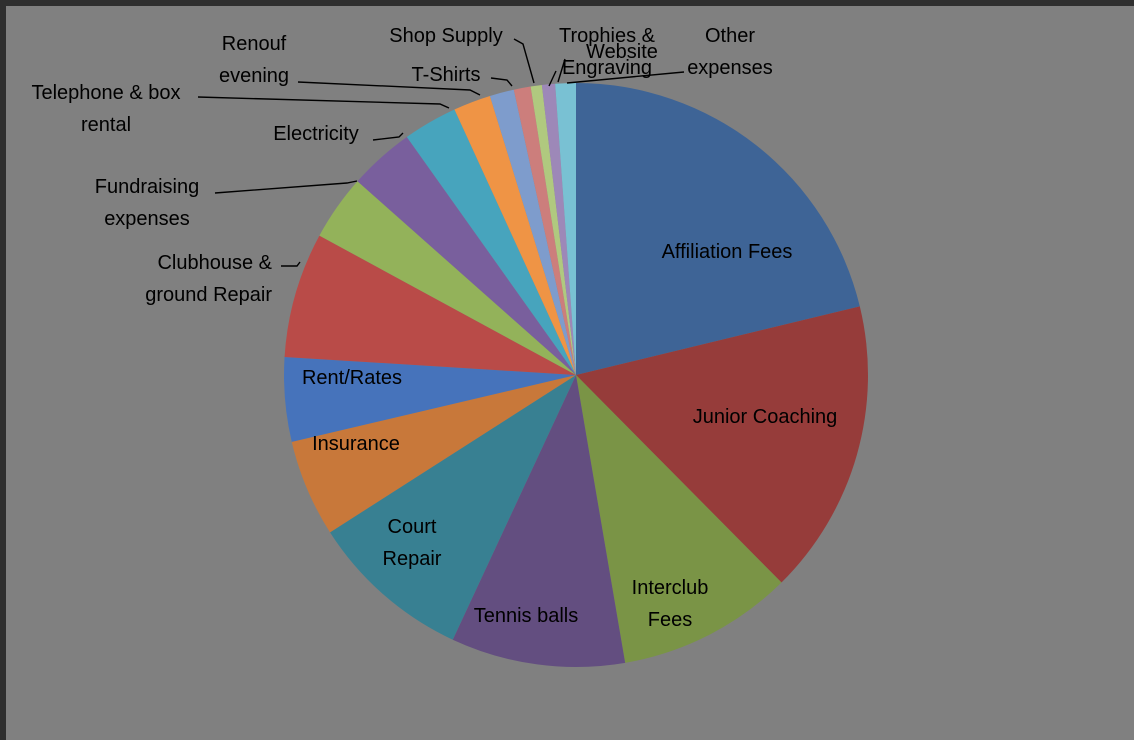  Describe the element at coordinates (524, 61) in the screenshot. I see `leader-line-shop-supply` at that location.